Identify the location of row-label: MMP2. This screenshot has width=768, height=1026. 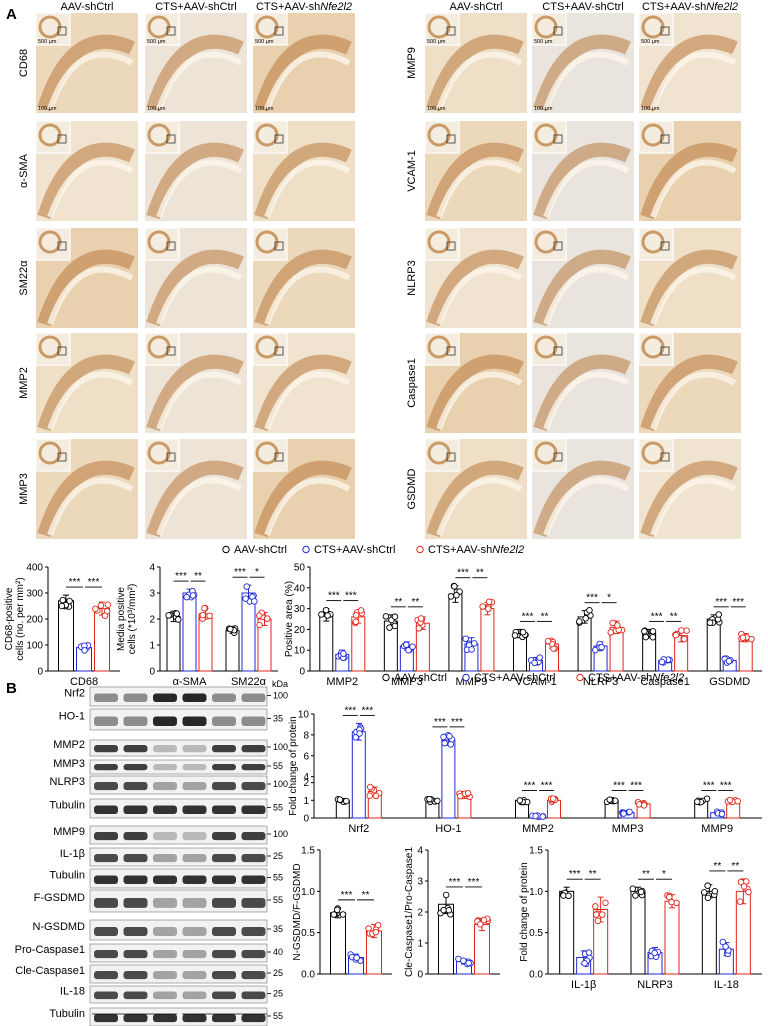
(24, 383).